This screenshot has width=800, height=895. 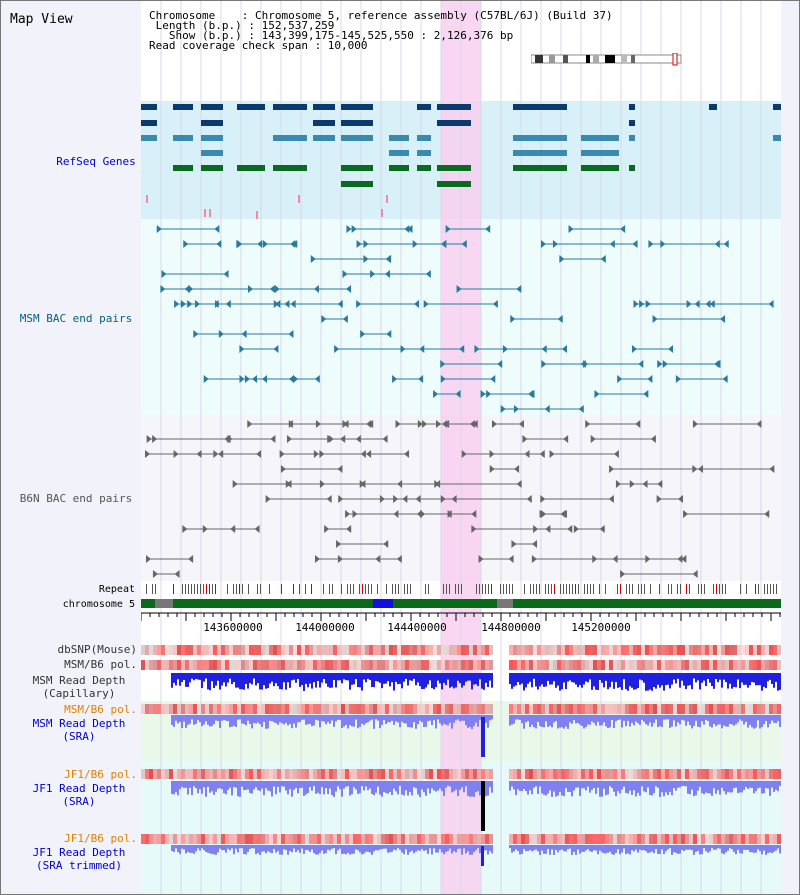 I want to click on chromosome-ideogram, so click(x=611, y=60).